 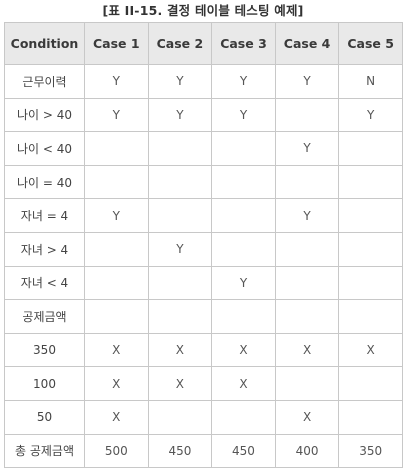 What do you see at coordinates (243, 43) in the screenshot?
I see `header-case-3: Case 3` at bounding box center [243, 43].